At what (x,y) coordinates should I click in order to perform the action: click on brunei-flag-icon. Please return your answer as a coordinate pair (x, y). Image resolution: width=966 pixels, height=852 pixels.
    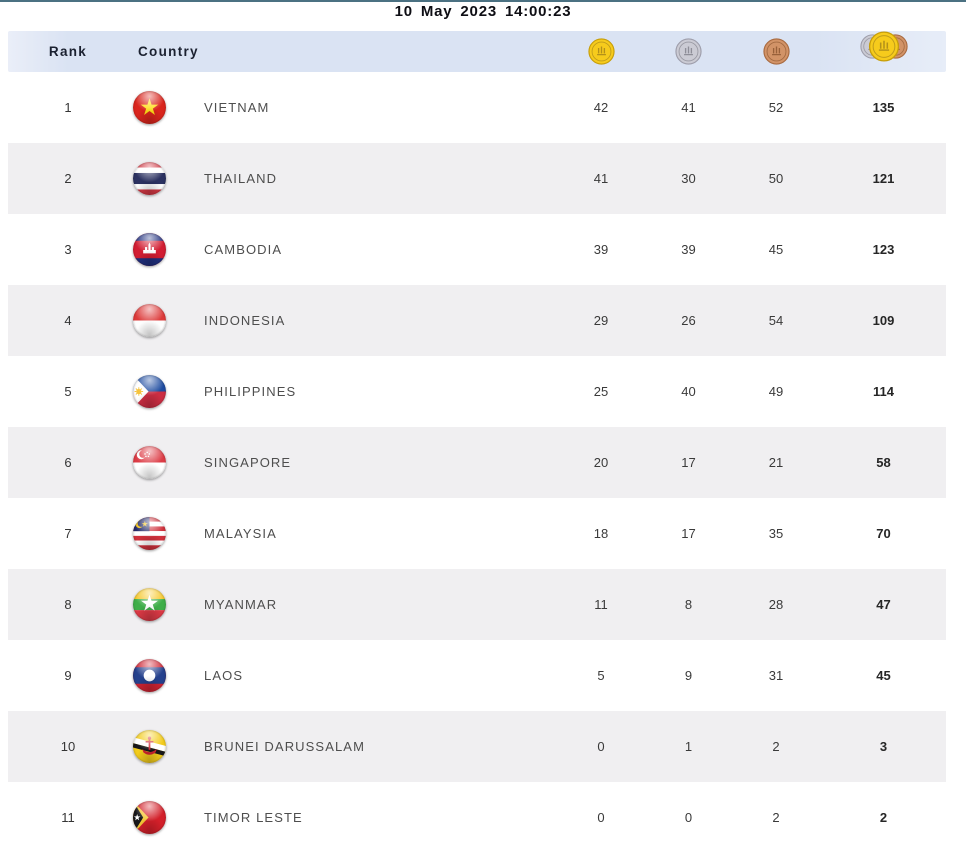
    Looking at the image, I should click on (149, 746).